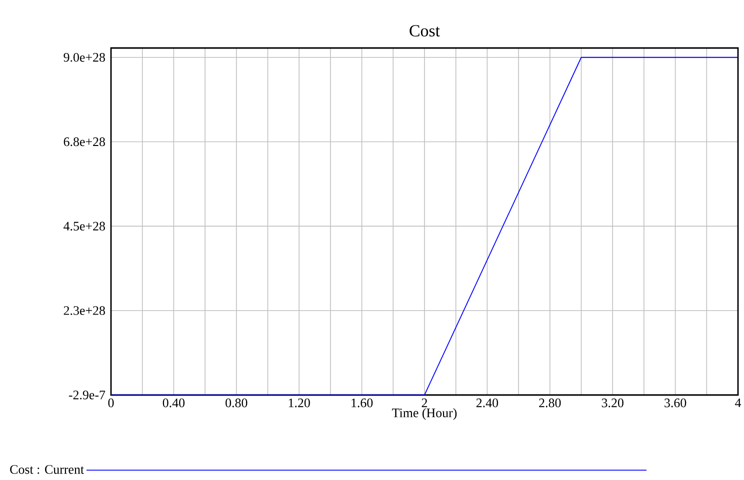 This screenshot has height=480, width=744. What do you see at coordinates (87, 395) in the screenshot?
I see `y-tick-label: -2.9e-7` at bounding box center [87, 395].